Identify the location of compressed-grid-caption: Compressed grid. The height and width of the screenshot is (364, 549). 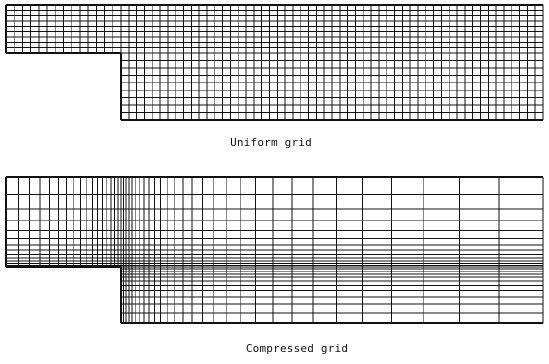
(297, 348).